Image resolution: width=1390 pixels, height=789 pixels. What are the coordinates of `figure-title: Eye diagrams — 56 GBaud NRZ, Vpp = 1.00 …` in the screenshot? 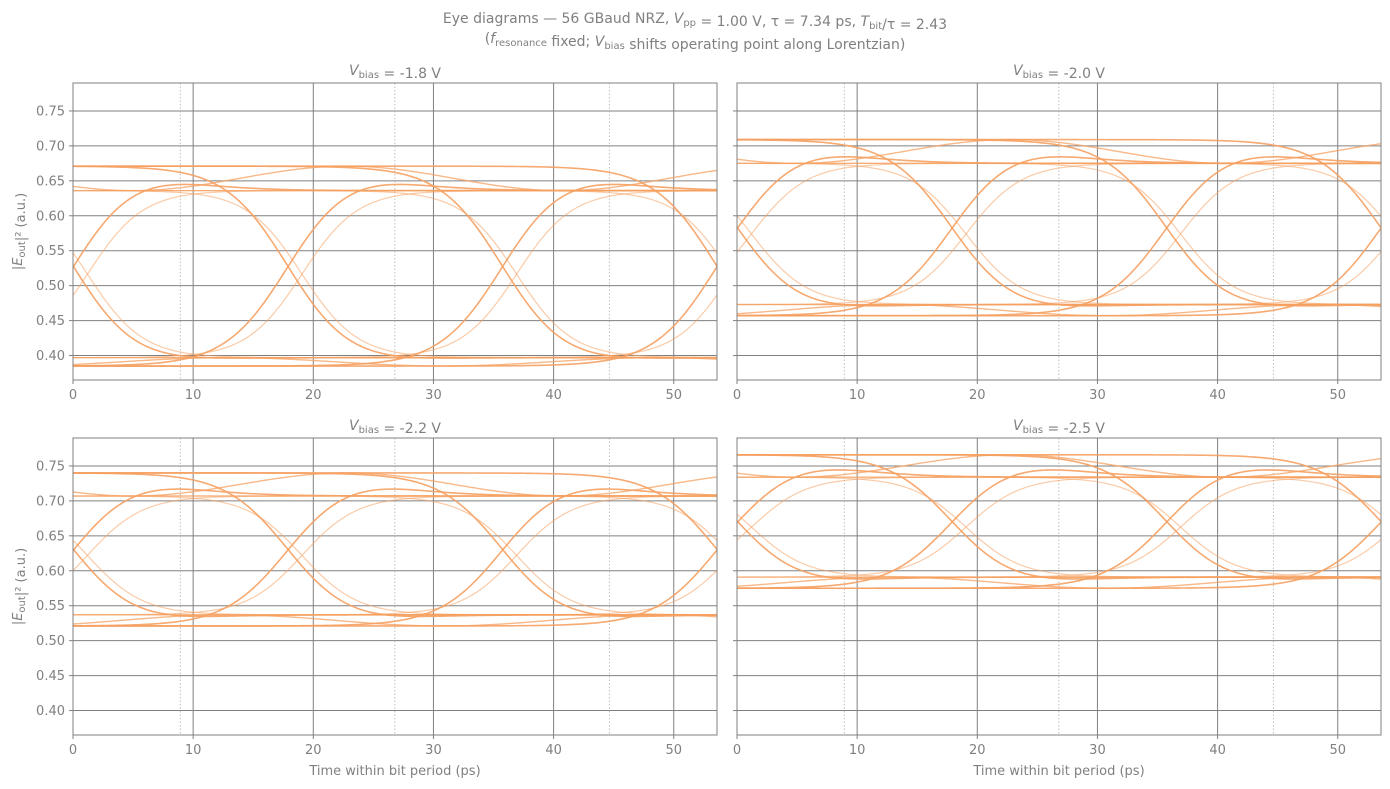 It's located at (695, 22).